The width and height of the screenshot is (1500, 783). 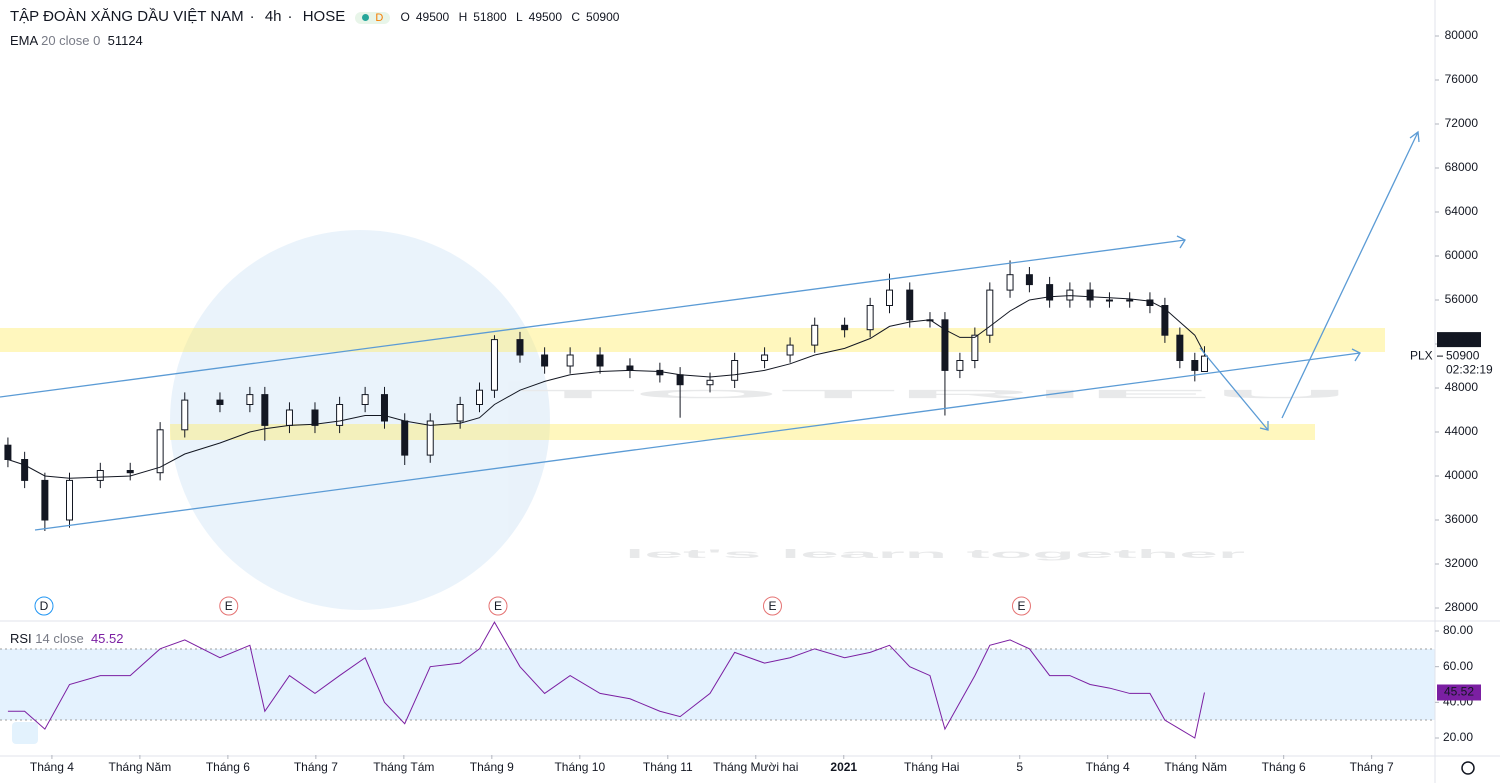 What do you see at coordinates (373, 18) in the screenshot?
I see `status-badge: D` at bounding box center [373, 18].